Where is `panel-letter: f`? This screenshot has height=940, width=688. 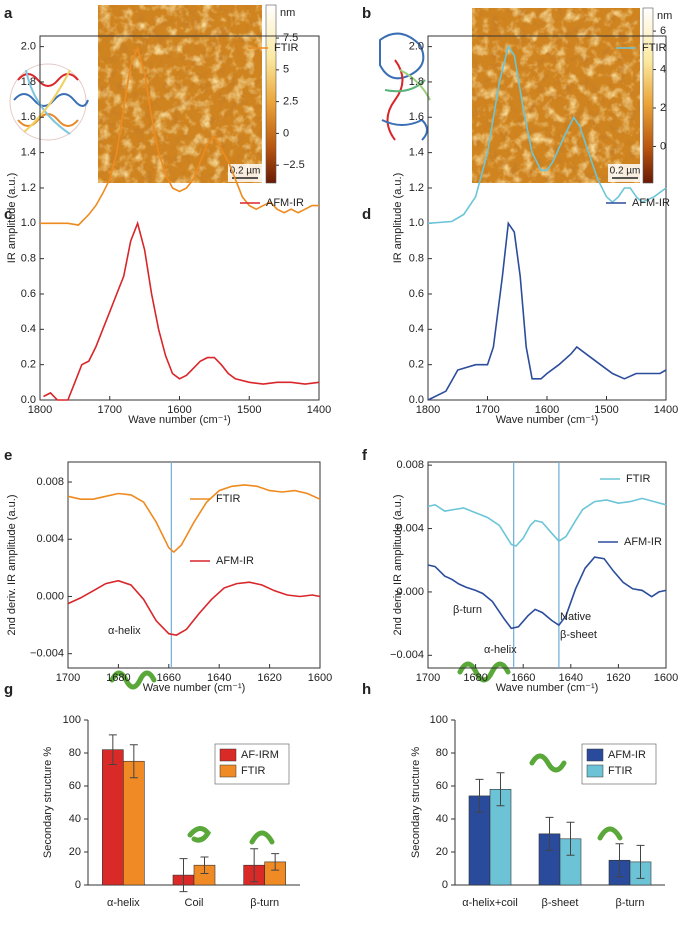 panel-letter: f is located at coordinates (365, 455).